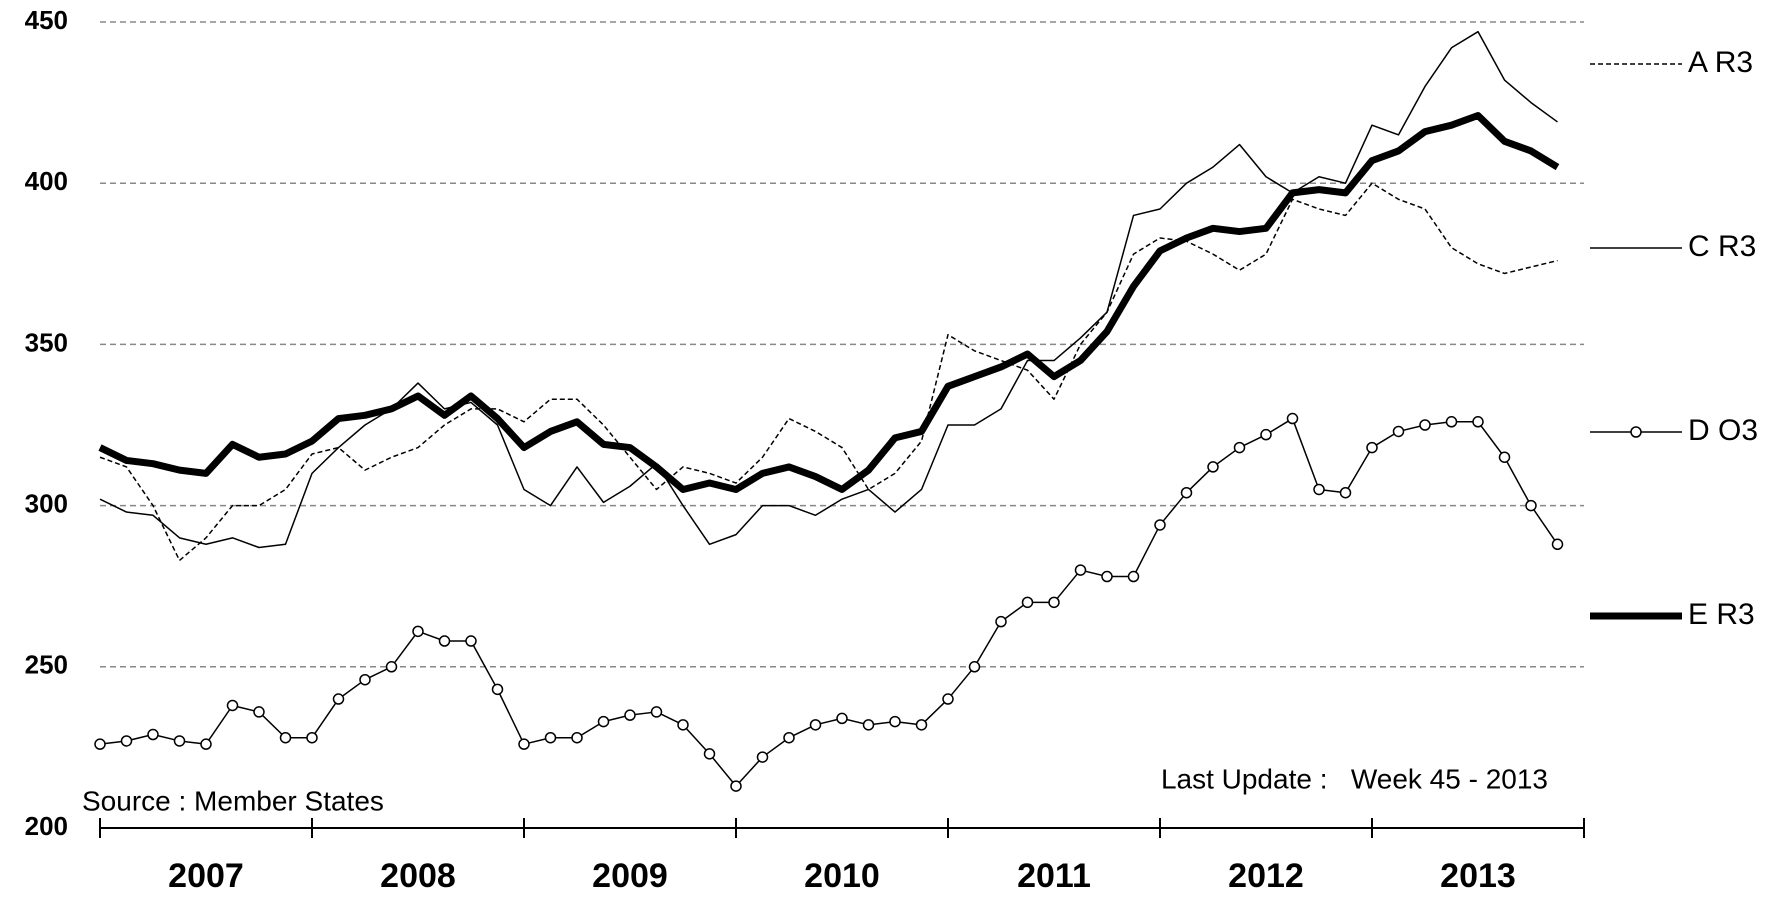 The height and width of the screenshot is (897, 1789). I want to click on y-tick-label: 450, so click(46, 20).